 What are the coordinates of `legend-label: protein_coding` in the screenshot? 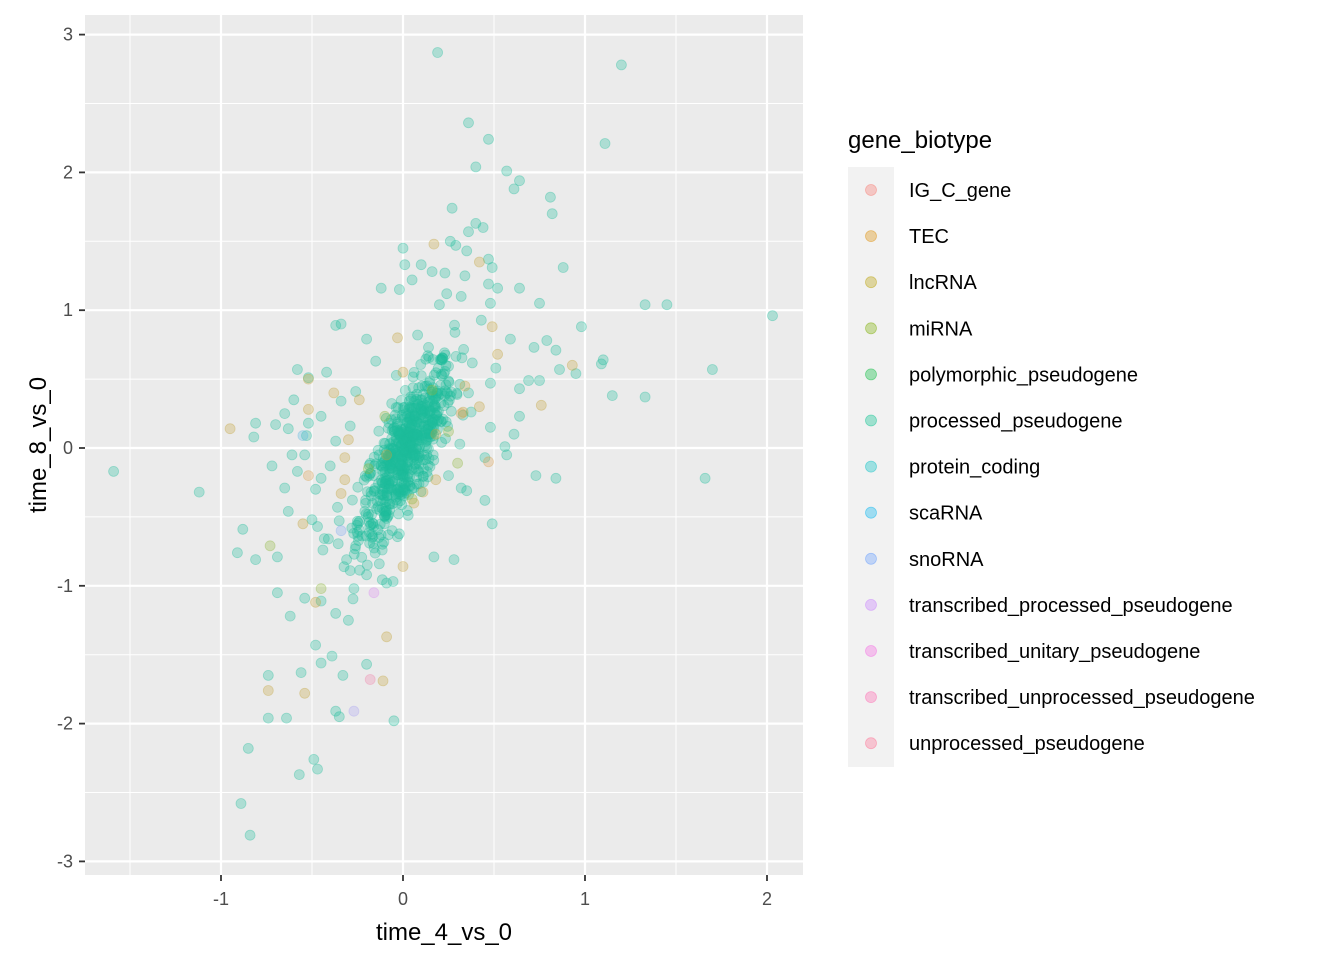 It's located at (974, 468).